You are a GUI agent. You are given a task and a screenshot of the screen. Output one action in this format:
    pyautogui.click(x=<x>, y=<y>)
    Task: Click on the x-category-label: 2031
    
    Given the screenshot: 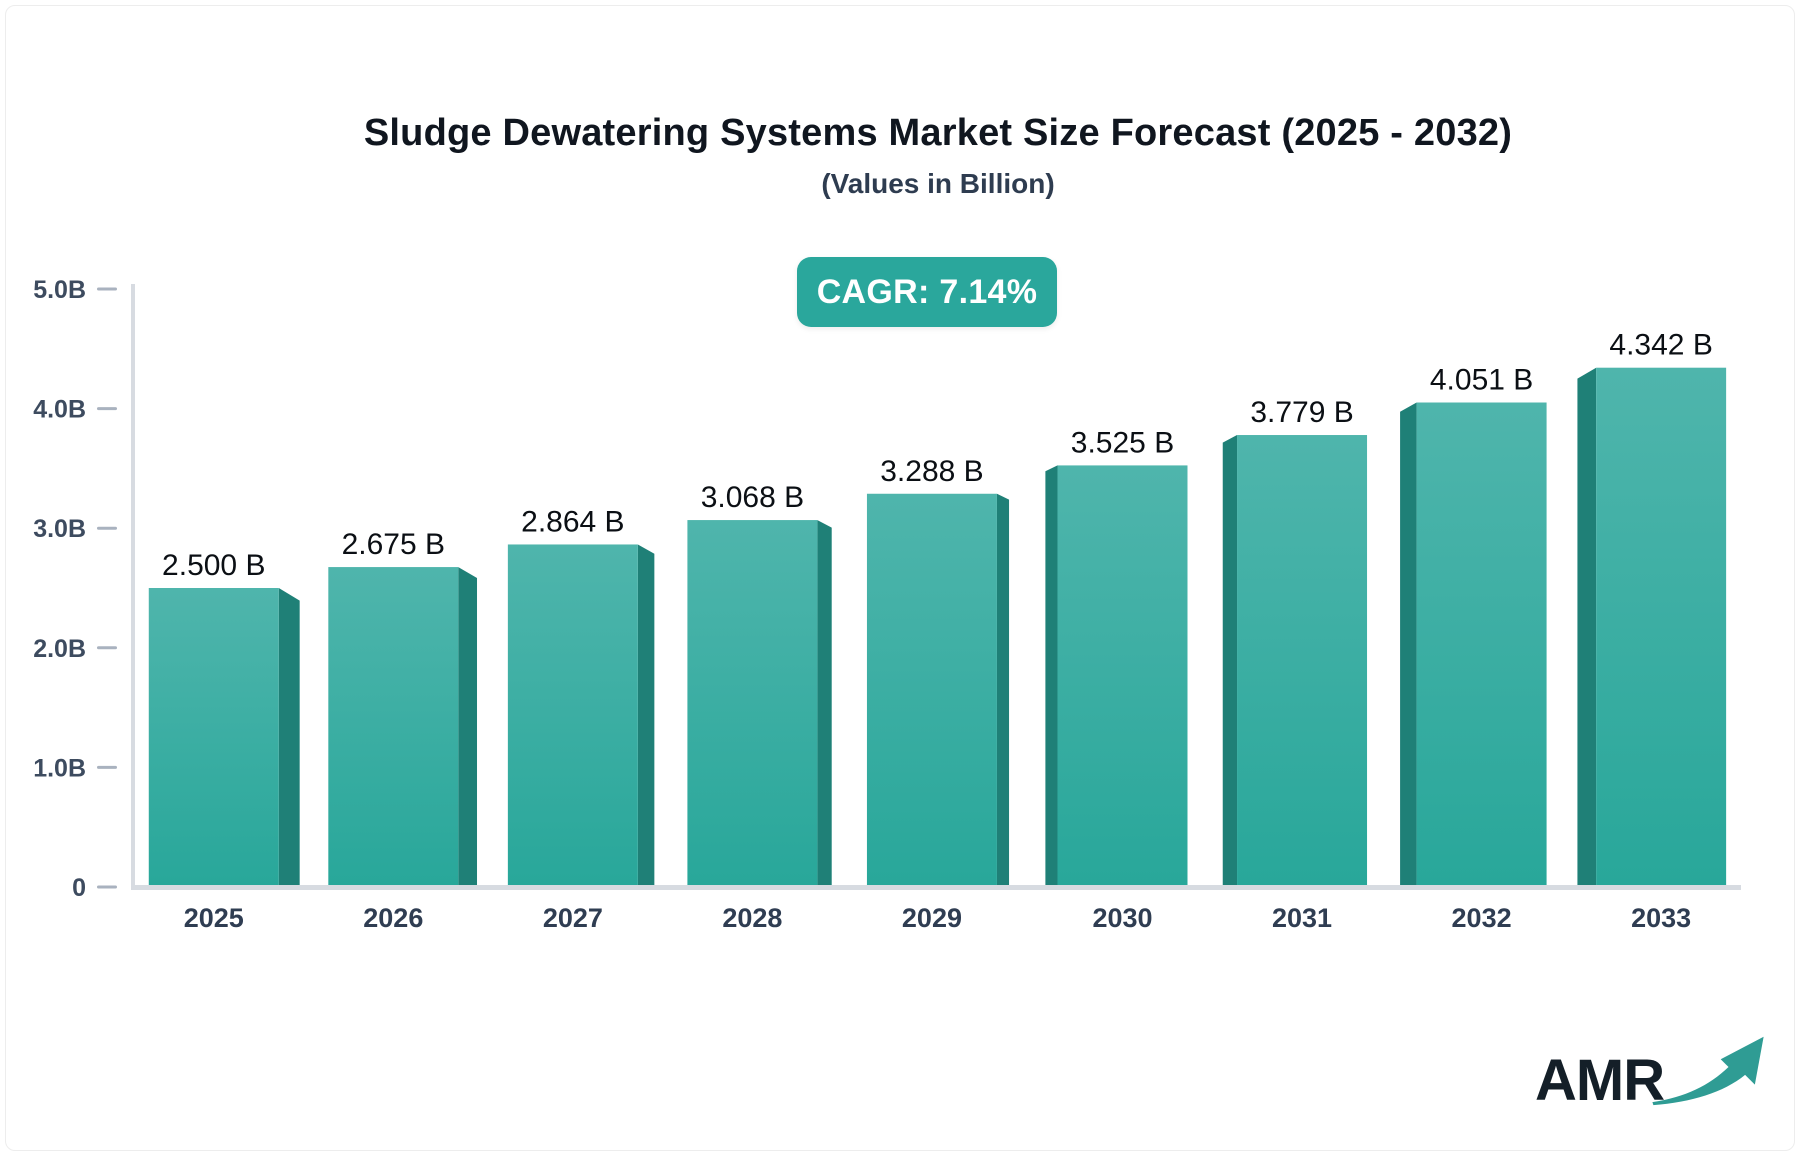 What is the action you would take?
    pyautogui.click(x=1302, y=918)
    